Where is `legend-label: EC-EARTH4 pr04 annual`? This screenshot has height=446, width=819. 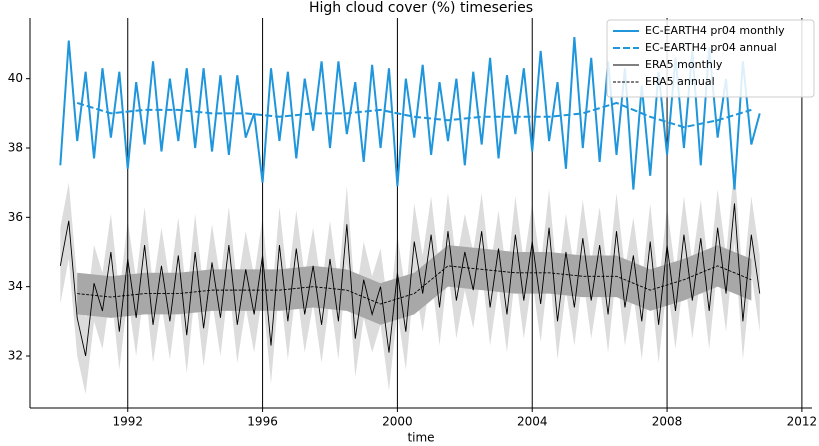
legend-label: EC-EARTH4 pr04 annual is located at coordinates (711, 47).